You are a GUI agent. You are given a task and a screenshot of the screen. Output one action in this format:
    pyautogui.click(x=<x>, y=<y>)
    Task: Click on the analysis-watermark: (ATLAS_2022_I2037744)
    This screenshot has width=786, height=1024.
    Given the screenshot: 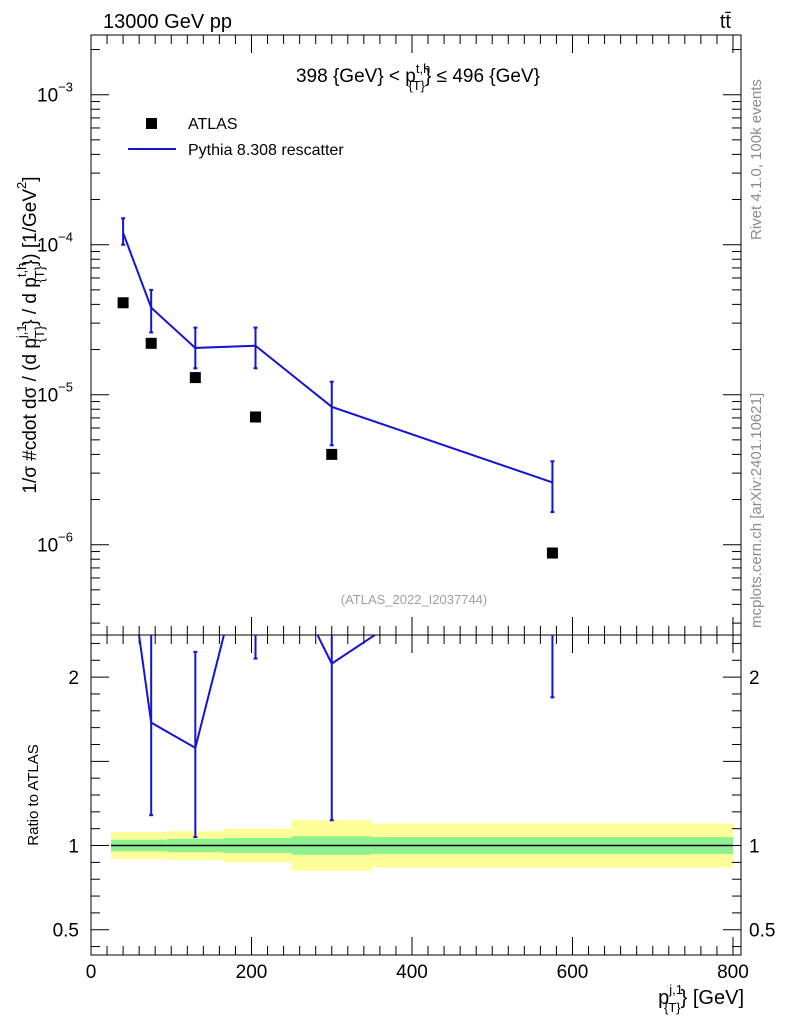 What is the action you would take?
    pyautogui.click(x=414, y=599)
    